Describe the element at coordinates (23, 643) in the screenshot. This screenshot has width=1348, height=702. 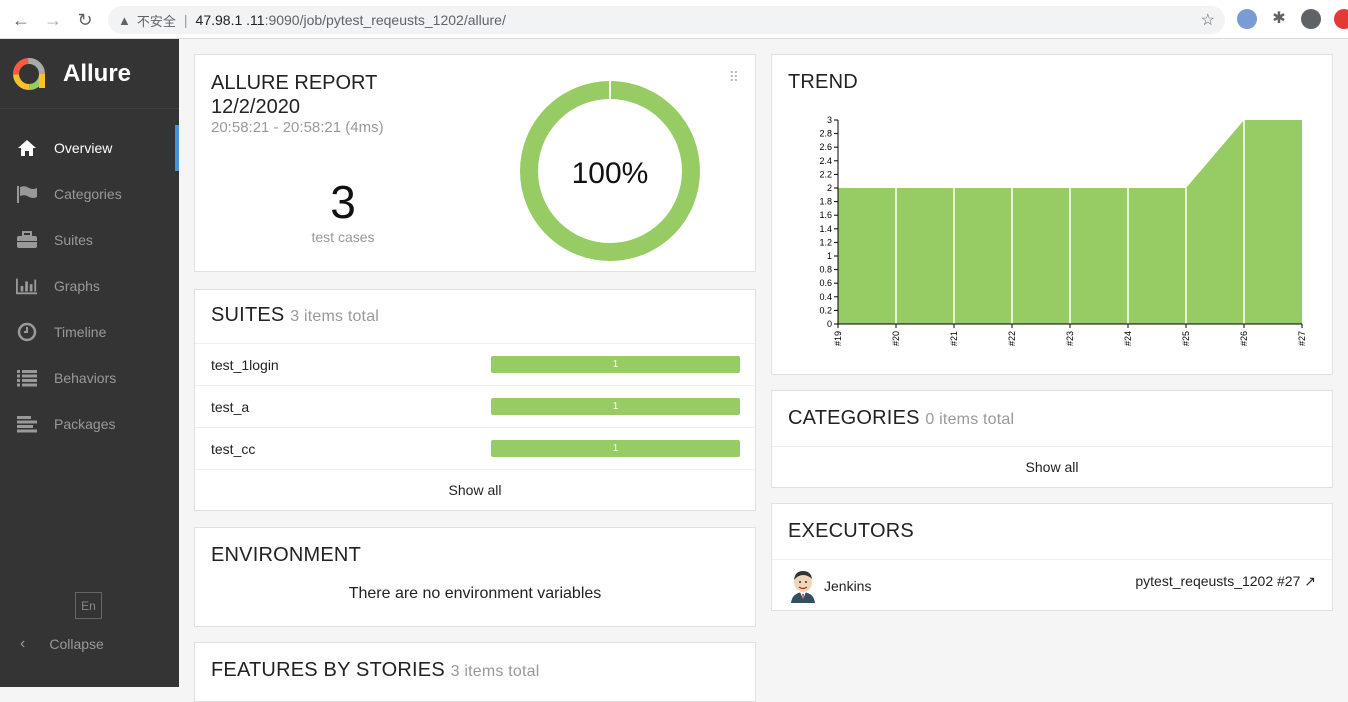
I see `chevron-left-icon: ‹` at that location.